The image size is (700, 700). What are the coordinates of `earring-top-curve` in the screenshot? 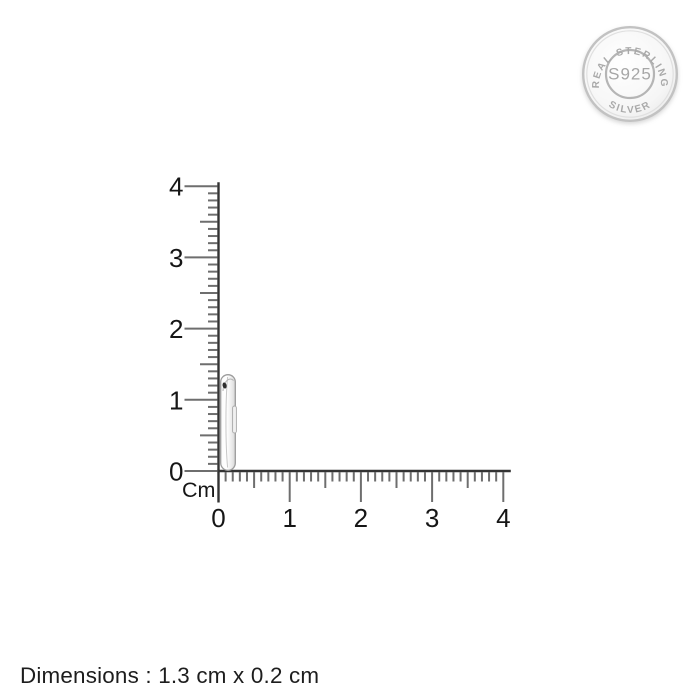 It's located at (228, 385).